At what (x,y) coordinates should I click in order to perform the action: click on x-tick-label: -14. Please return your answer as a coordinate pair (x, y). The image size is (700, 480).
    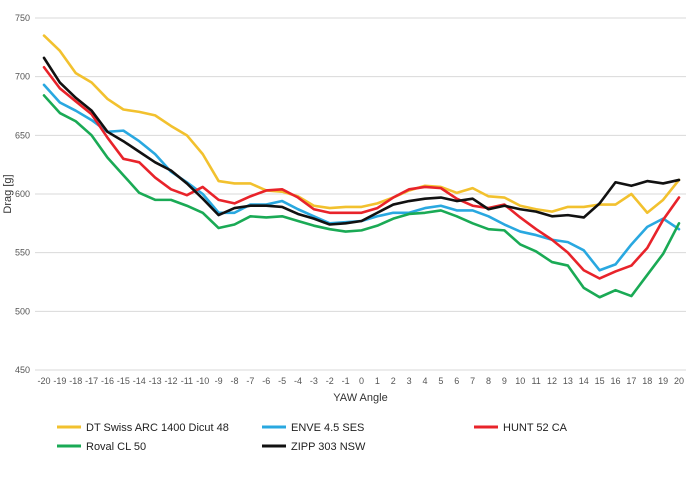
    Looking at the image, I should click on (139, 381).